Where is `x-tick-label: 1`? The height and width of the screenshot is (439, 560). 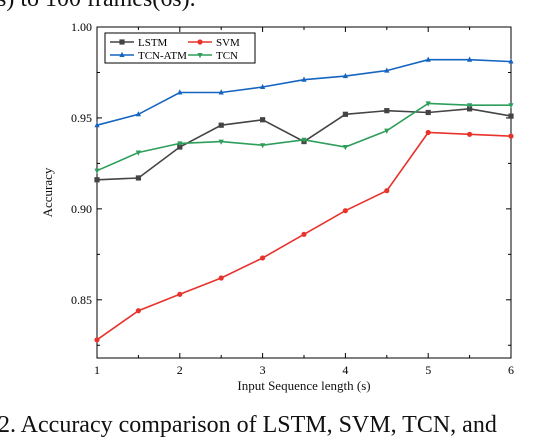
x-tick-label: 1 is located at coordinates (97, 370).